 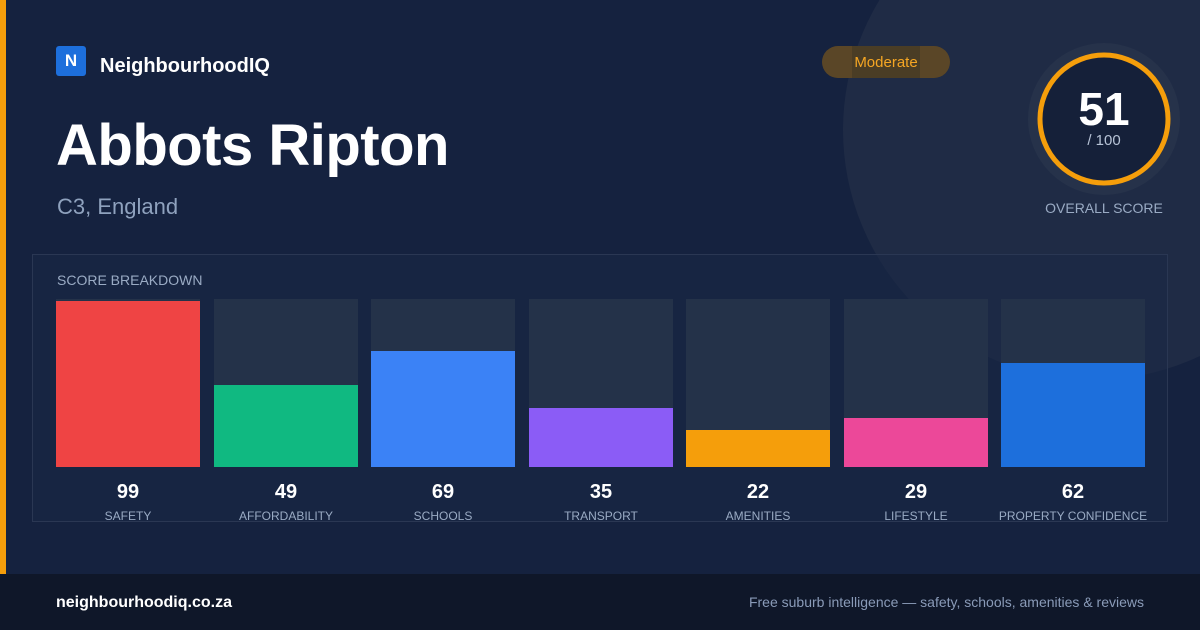 I want to click on bar-value: 62, so click(x=1073, y=492).